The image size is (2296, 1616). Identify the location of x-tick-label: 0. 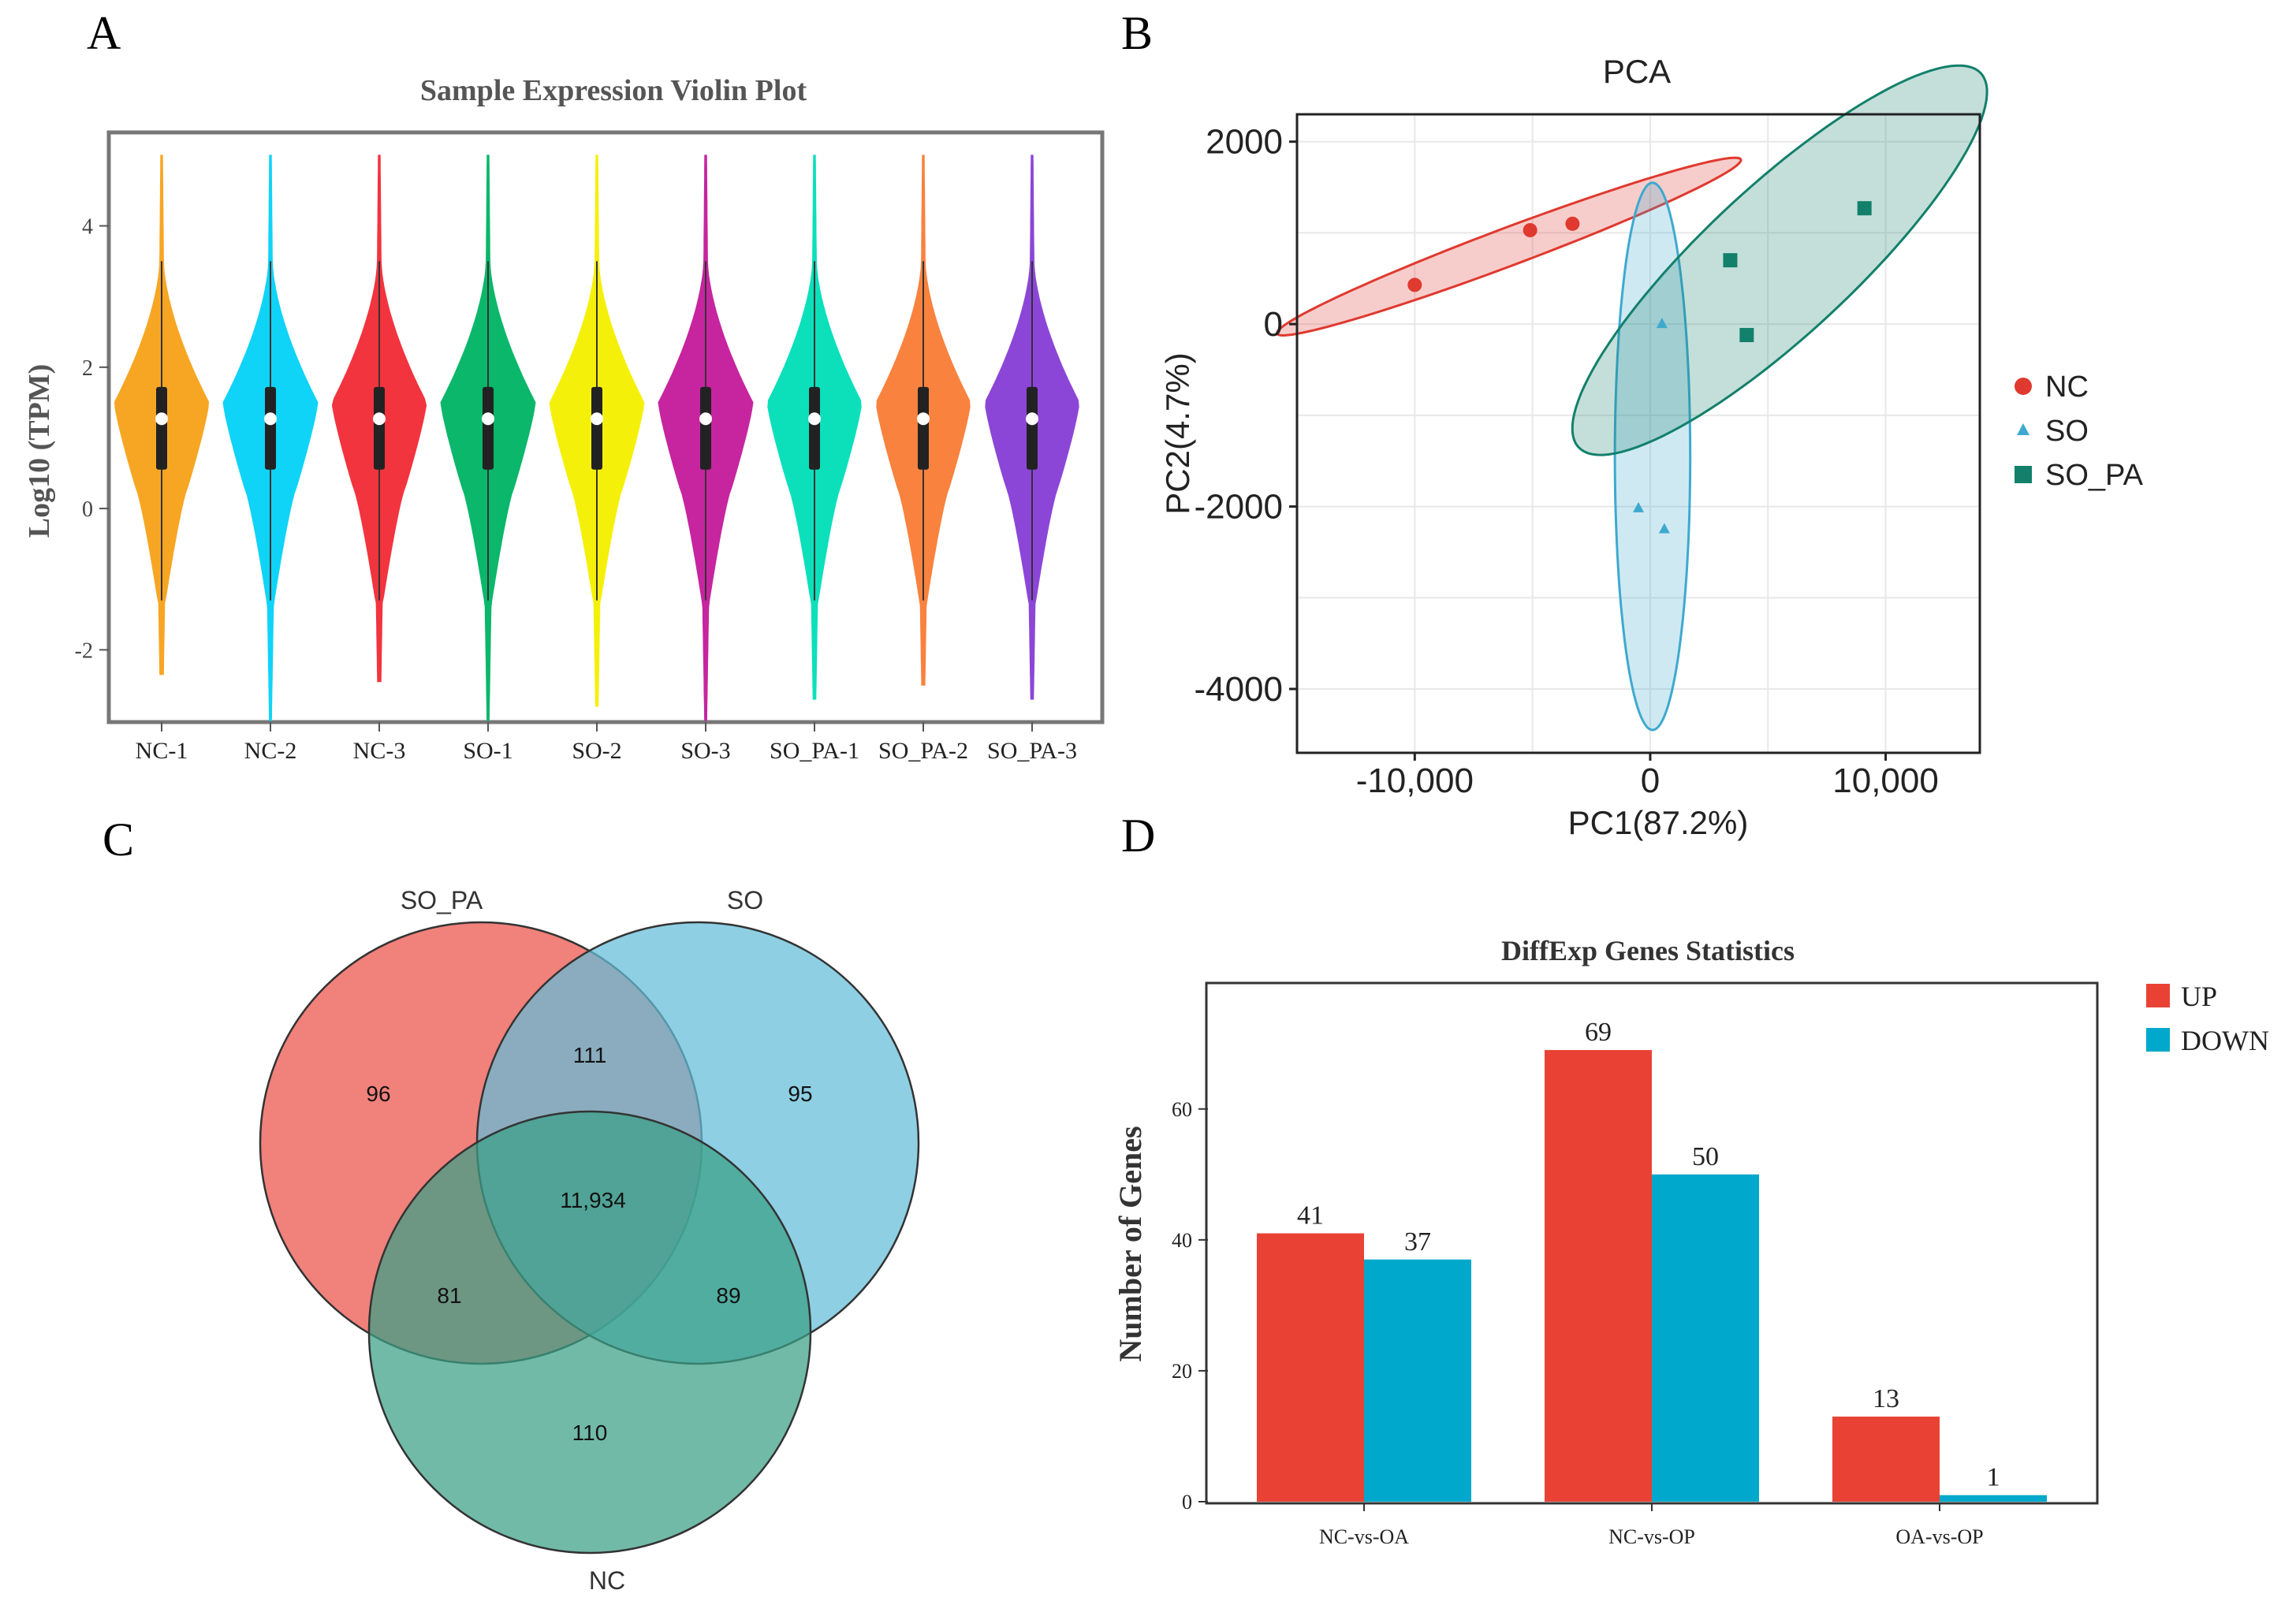
(1650, 780).